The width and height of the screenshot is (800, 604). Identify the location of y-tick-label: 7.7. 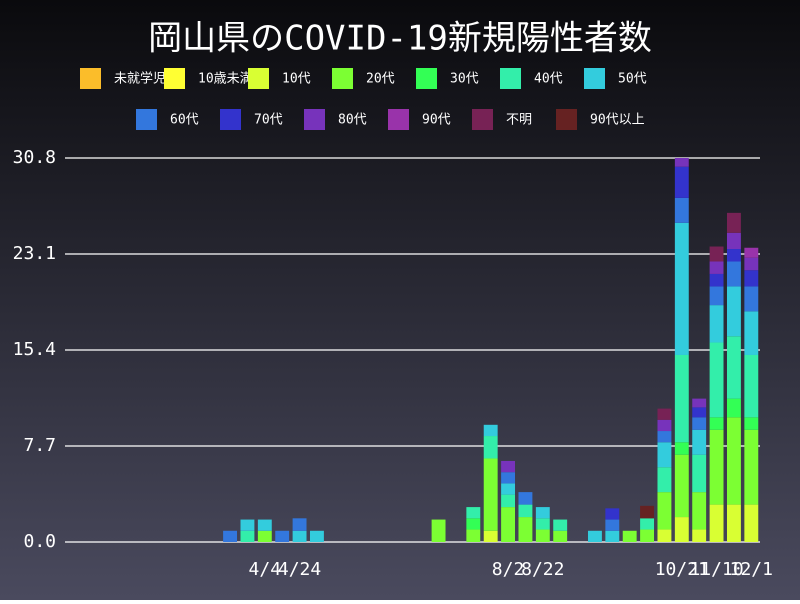
(39, 445).